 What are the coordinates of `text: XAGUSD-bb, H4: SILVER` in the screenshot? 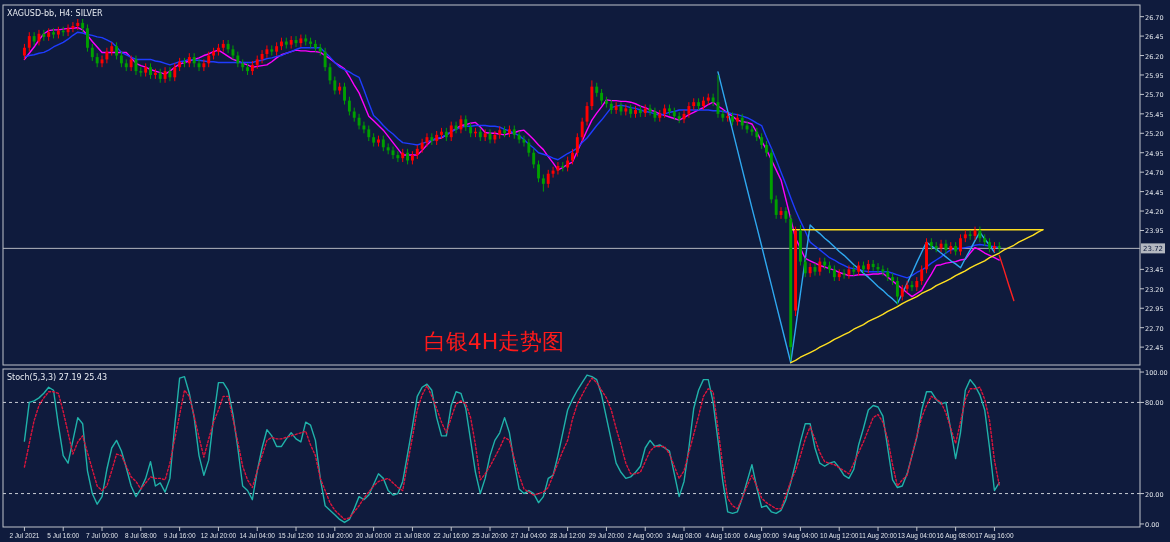 It's located at (55, 13).